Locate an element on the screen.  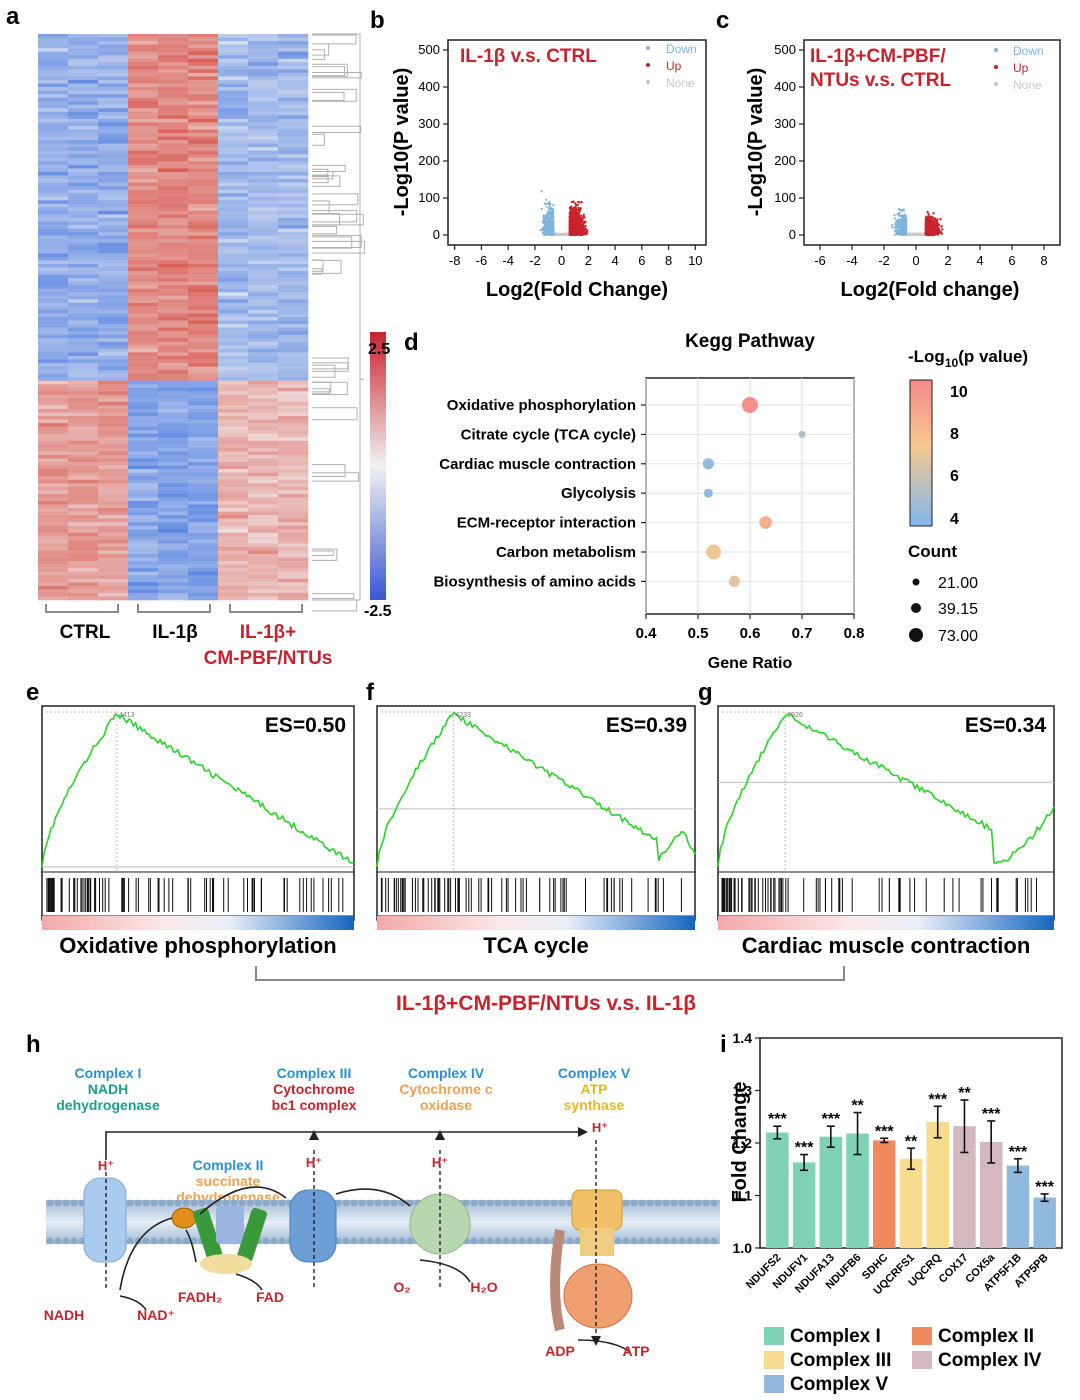
count-swatch-mid is located at coordinates (916, 608).